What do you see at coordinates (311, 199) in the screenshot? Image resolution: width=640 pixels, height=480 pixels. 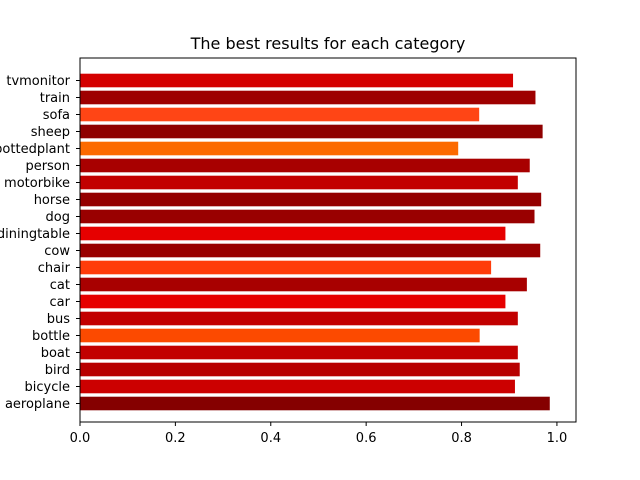 I see `bar-horse` at bounding box center [311, 199].